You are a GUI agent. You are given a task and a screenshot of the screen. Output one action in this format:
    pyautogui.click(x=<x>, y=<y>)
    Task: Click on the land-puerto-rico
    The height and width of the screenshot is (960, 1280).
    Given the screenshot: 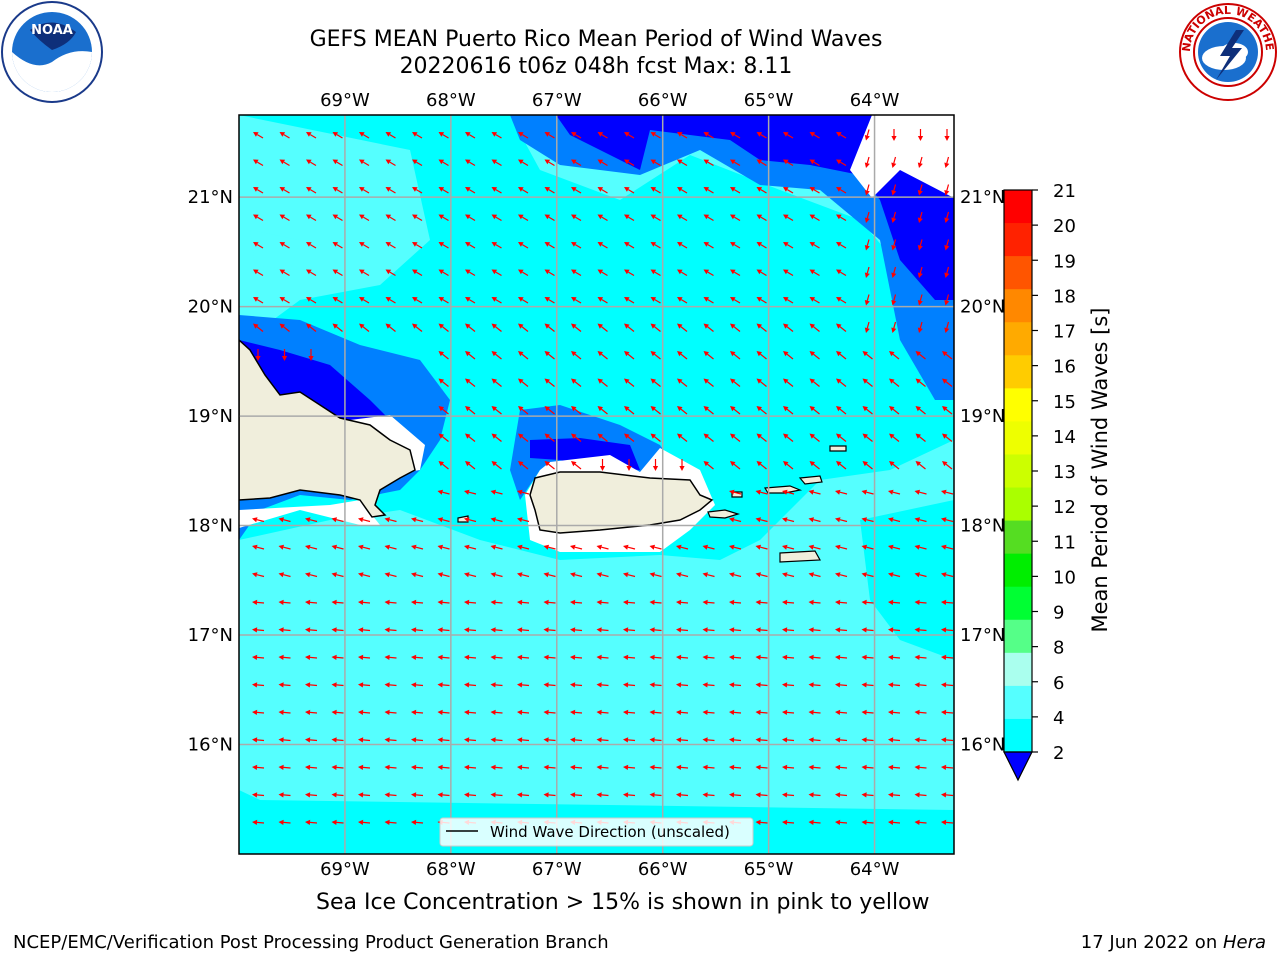 What is the action you would take?
    pyautogui.click(x=621, y=502)
    